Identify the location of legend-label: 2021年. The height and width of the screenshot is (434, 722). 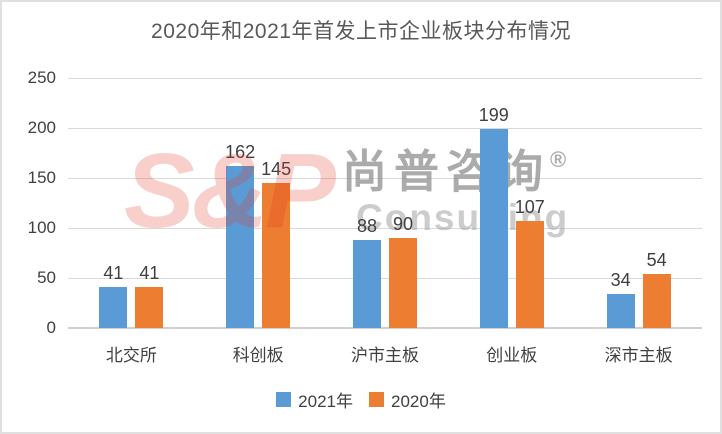
(325, 401).